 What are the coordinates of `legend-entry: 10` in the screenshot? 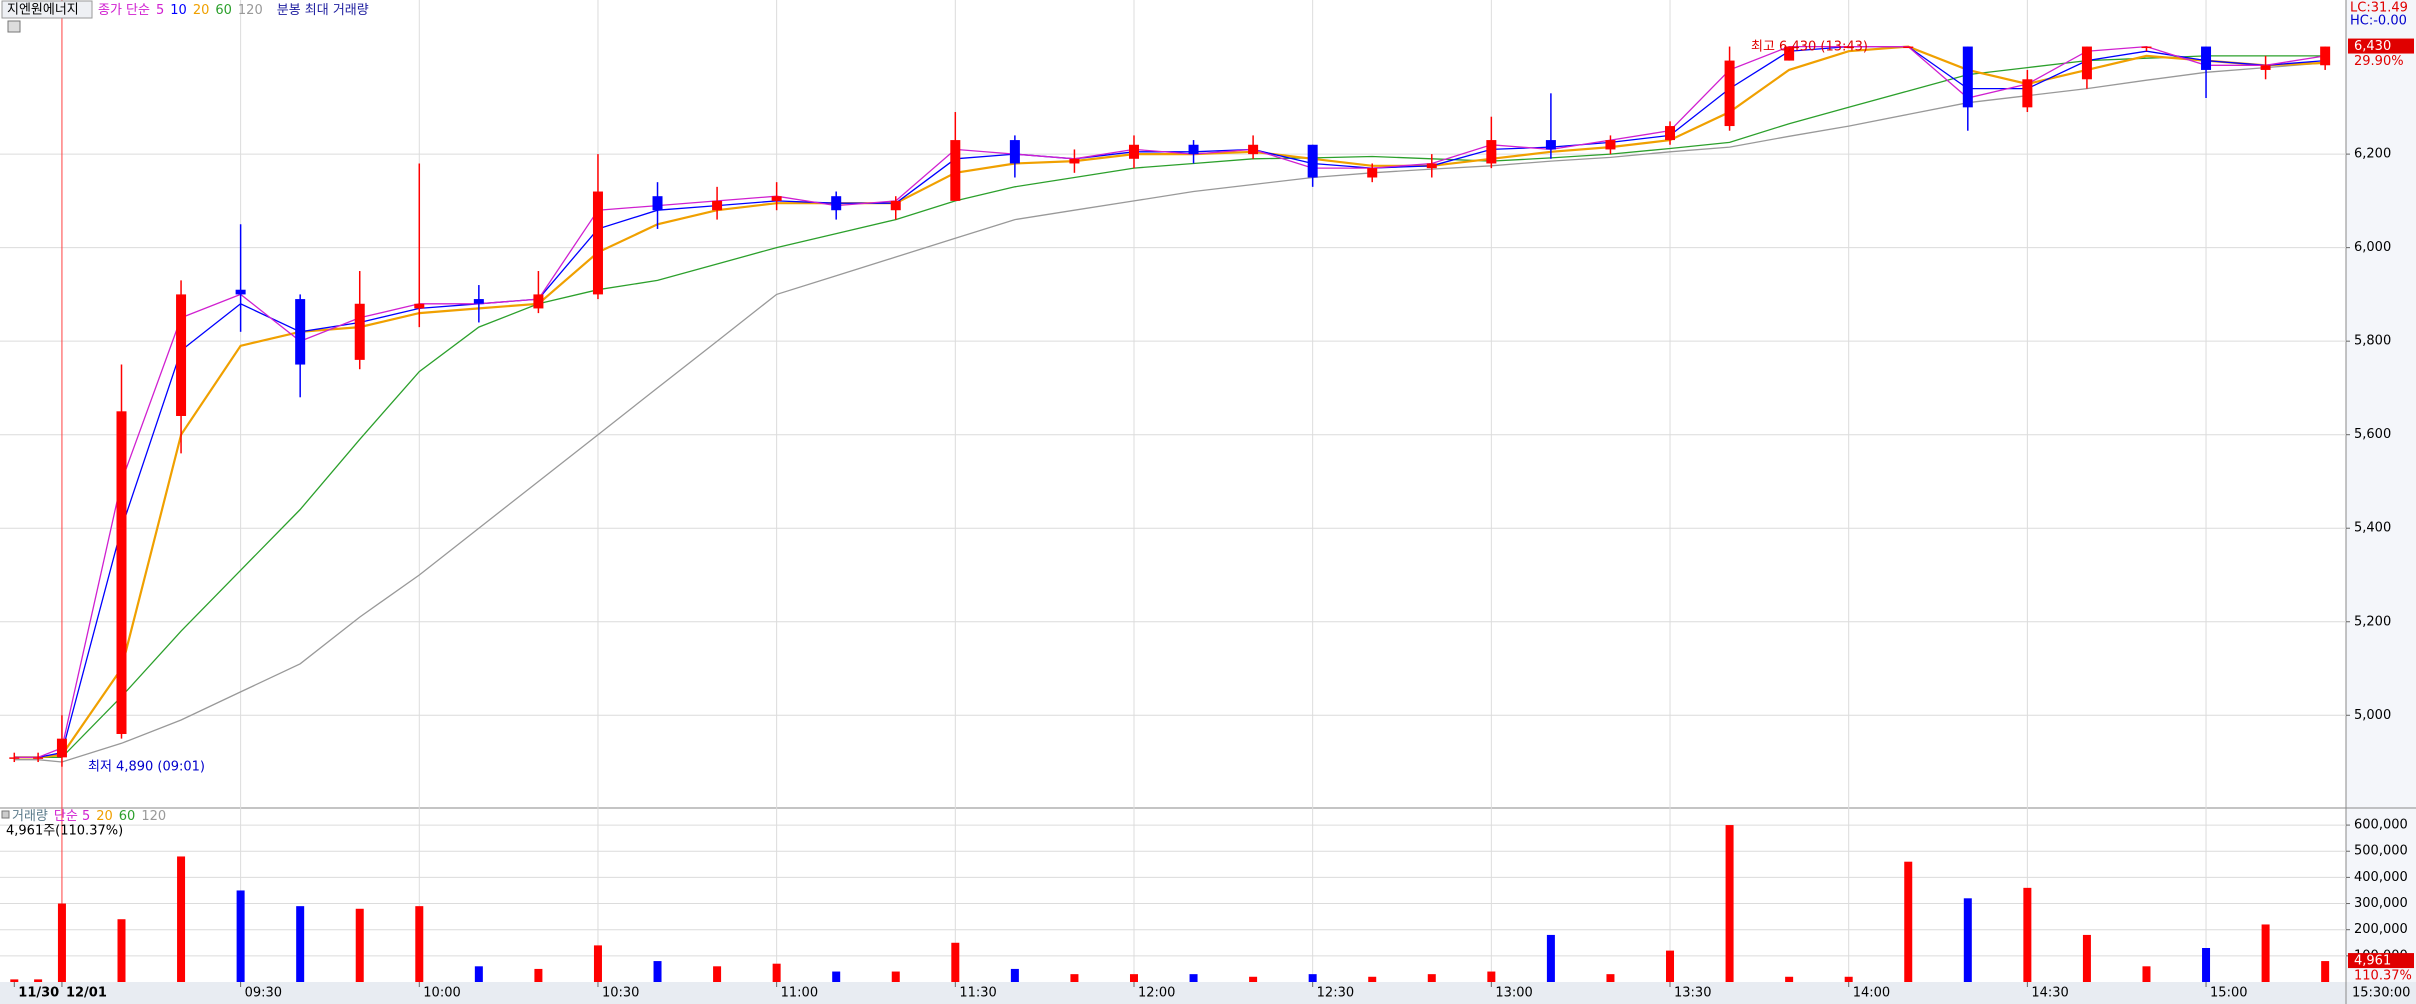 It's located at (178, 10).